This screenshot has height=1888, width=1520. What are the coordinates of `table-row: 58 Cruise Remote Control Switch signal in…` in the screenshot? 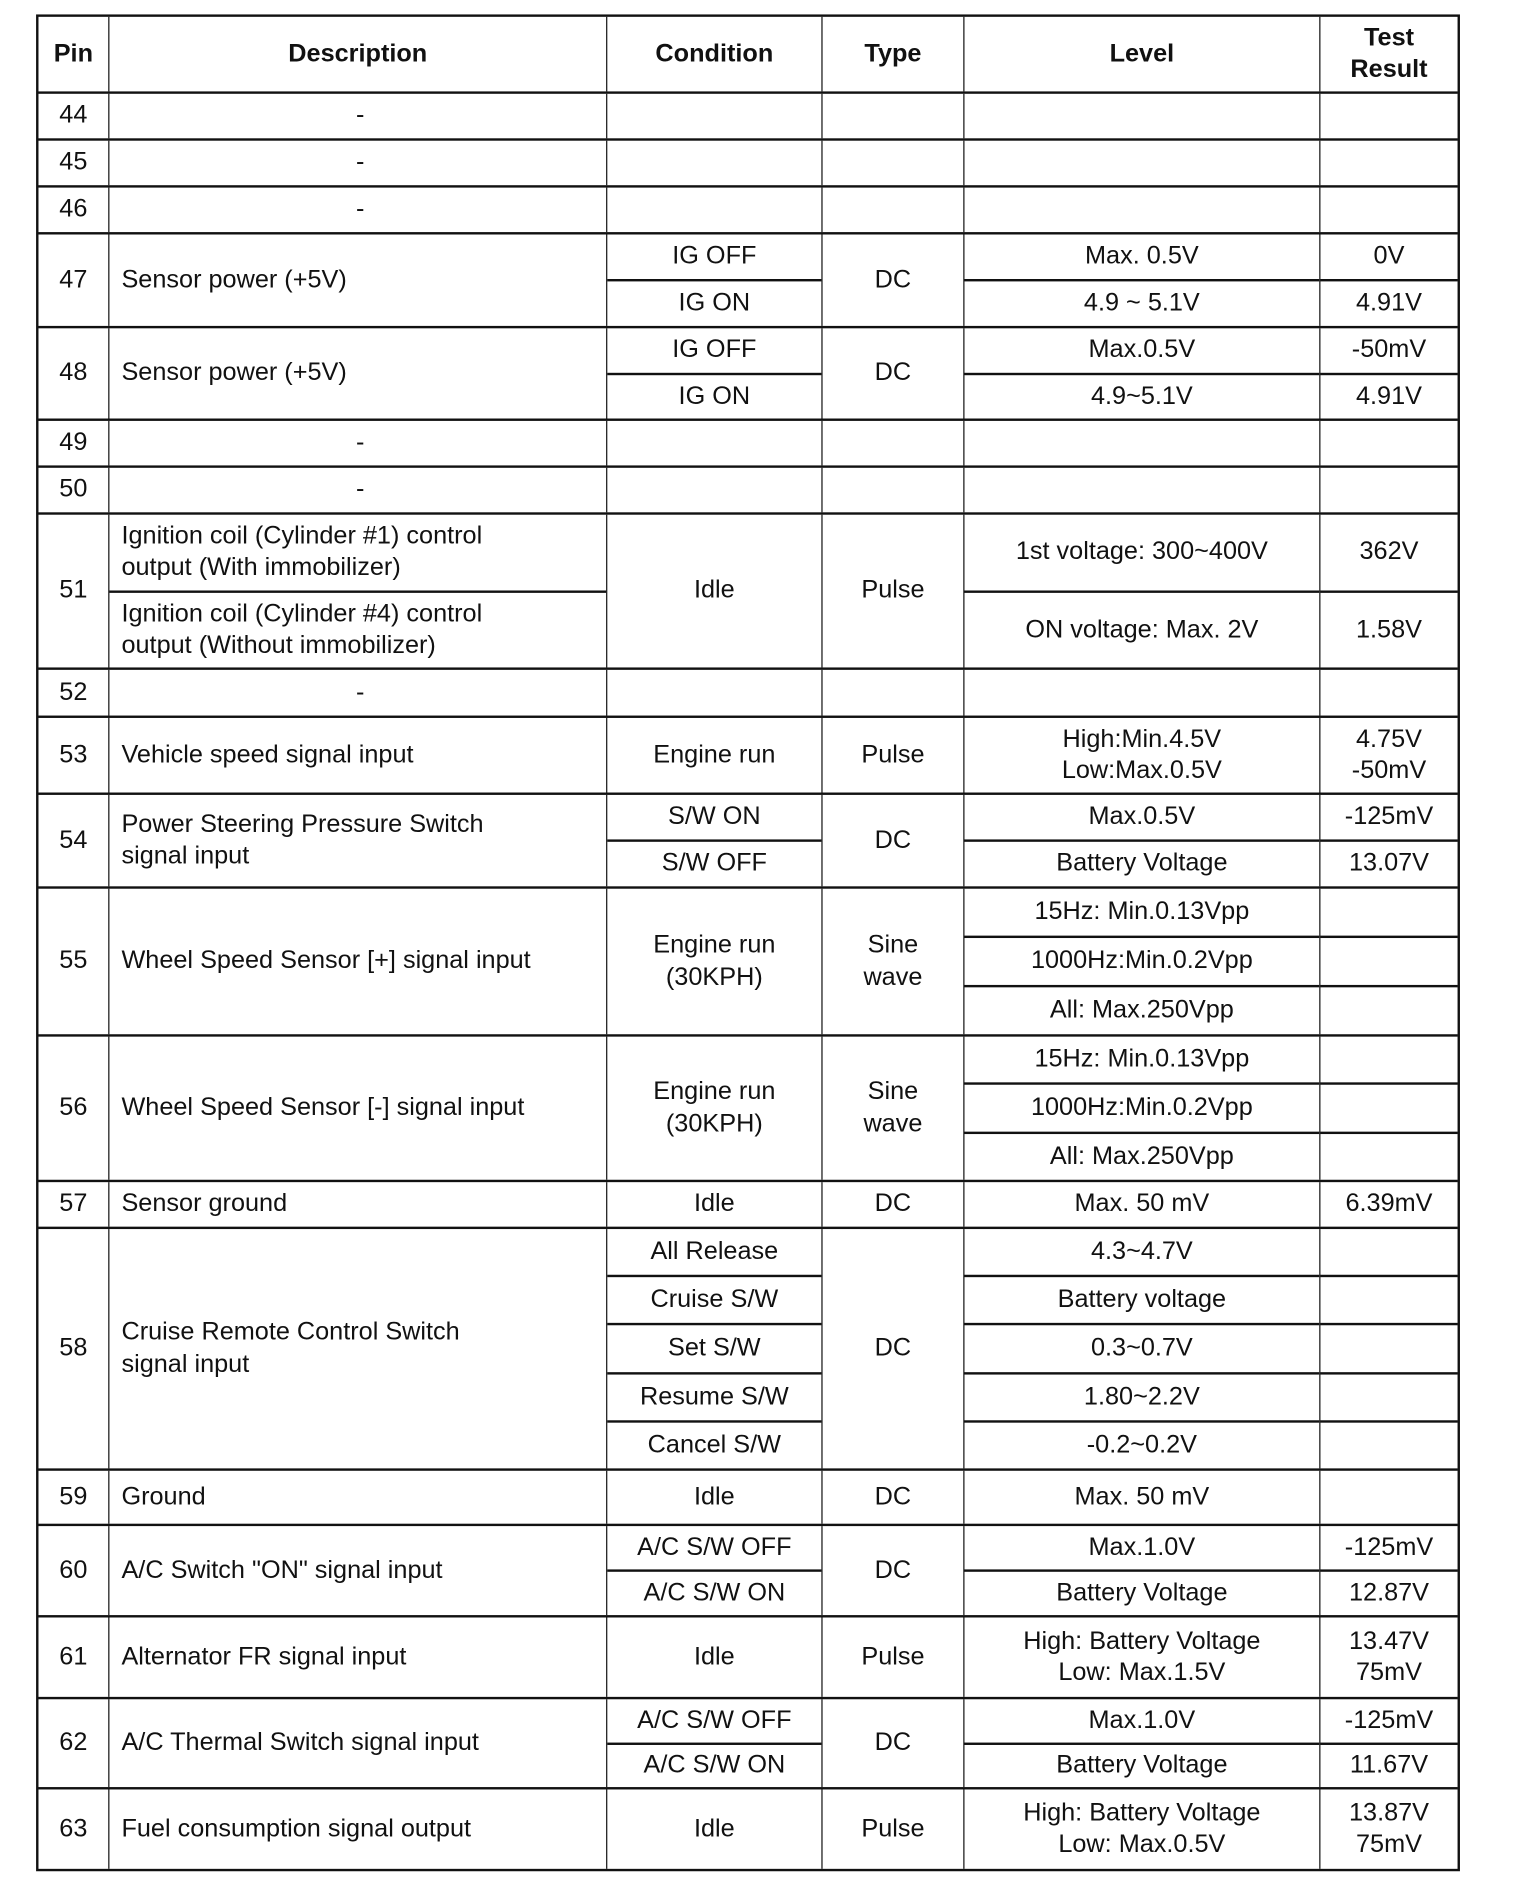 It's located at (748, 1350).